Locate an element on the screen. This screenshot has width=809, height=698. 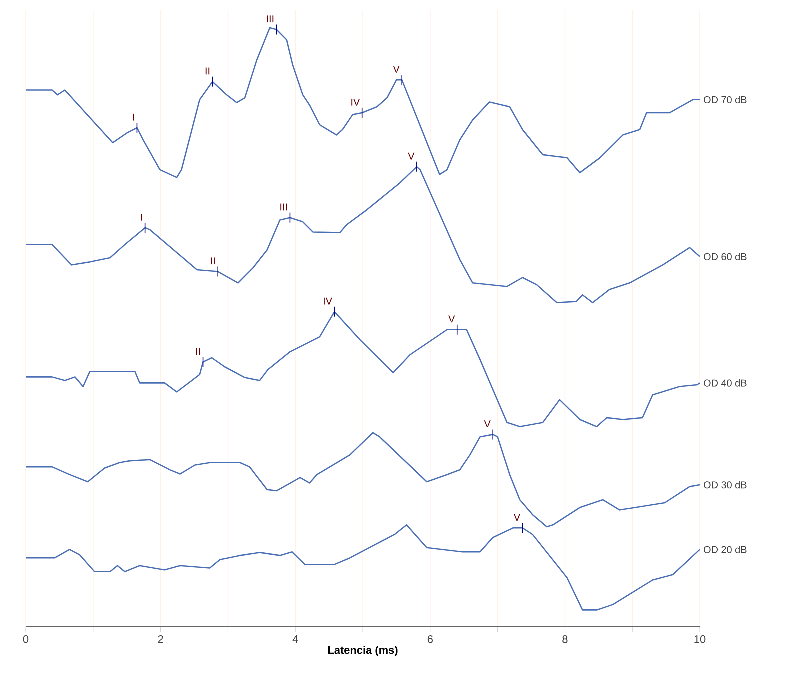
x-tick-label: 6 is located at coordinates (430, 640).